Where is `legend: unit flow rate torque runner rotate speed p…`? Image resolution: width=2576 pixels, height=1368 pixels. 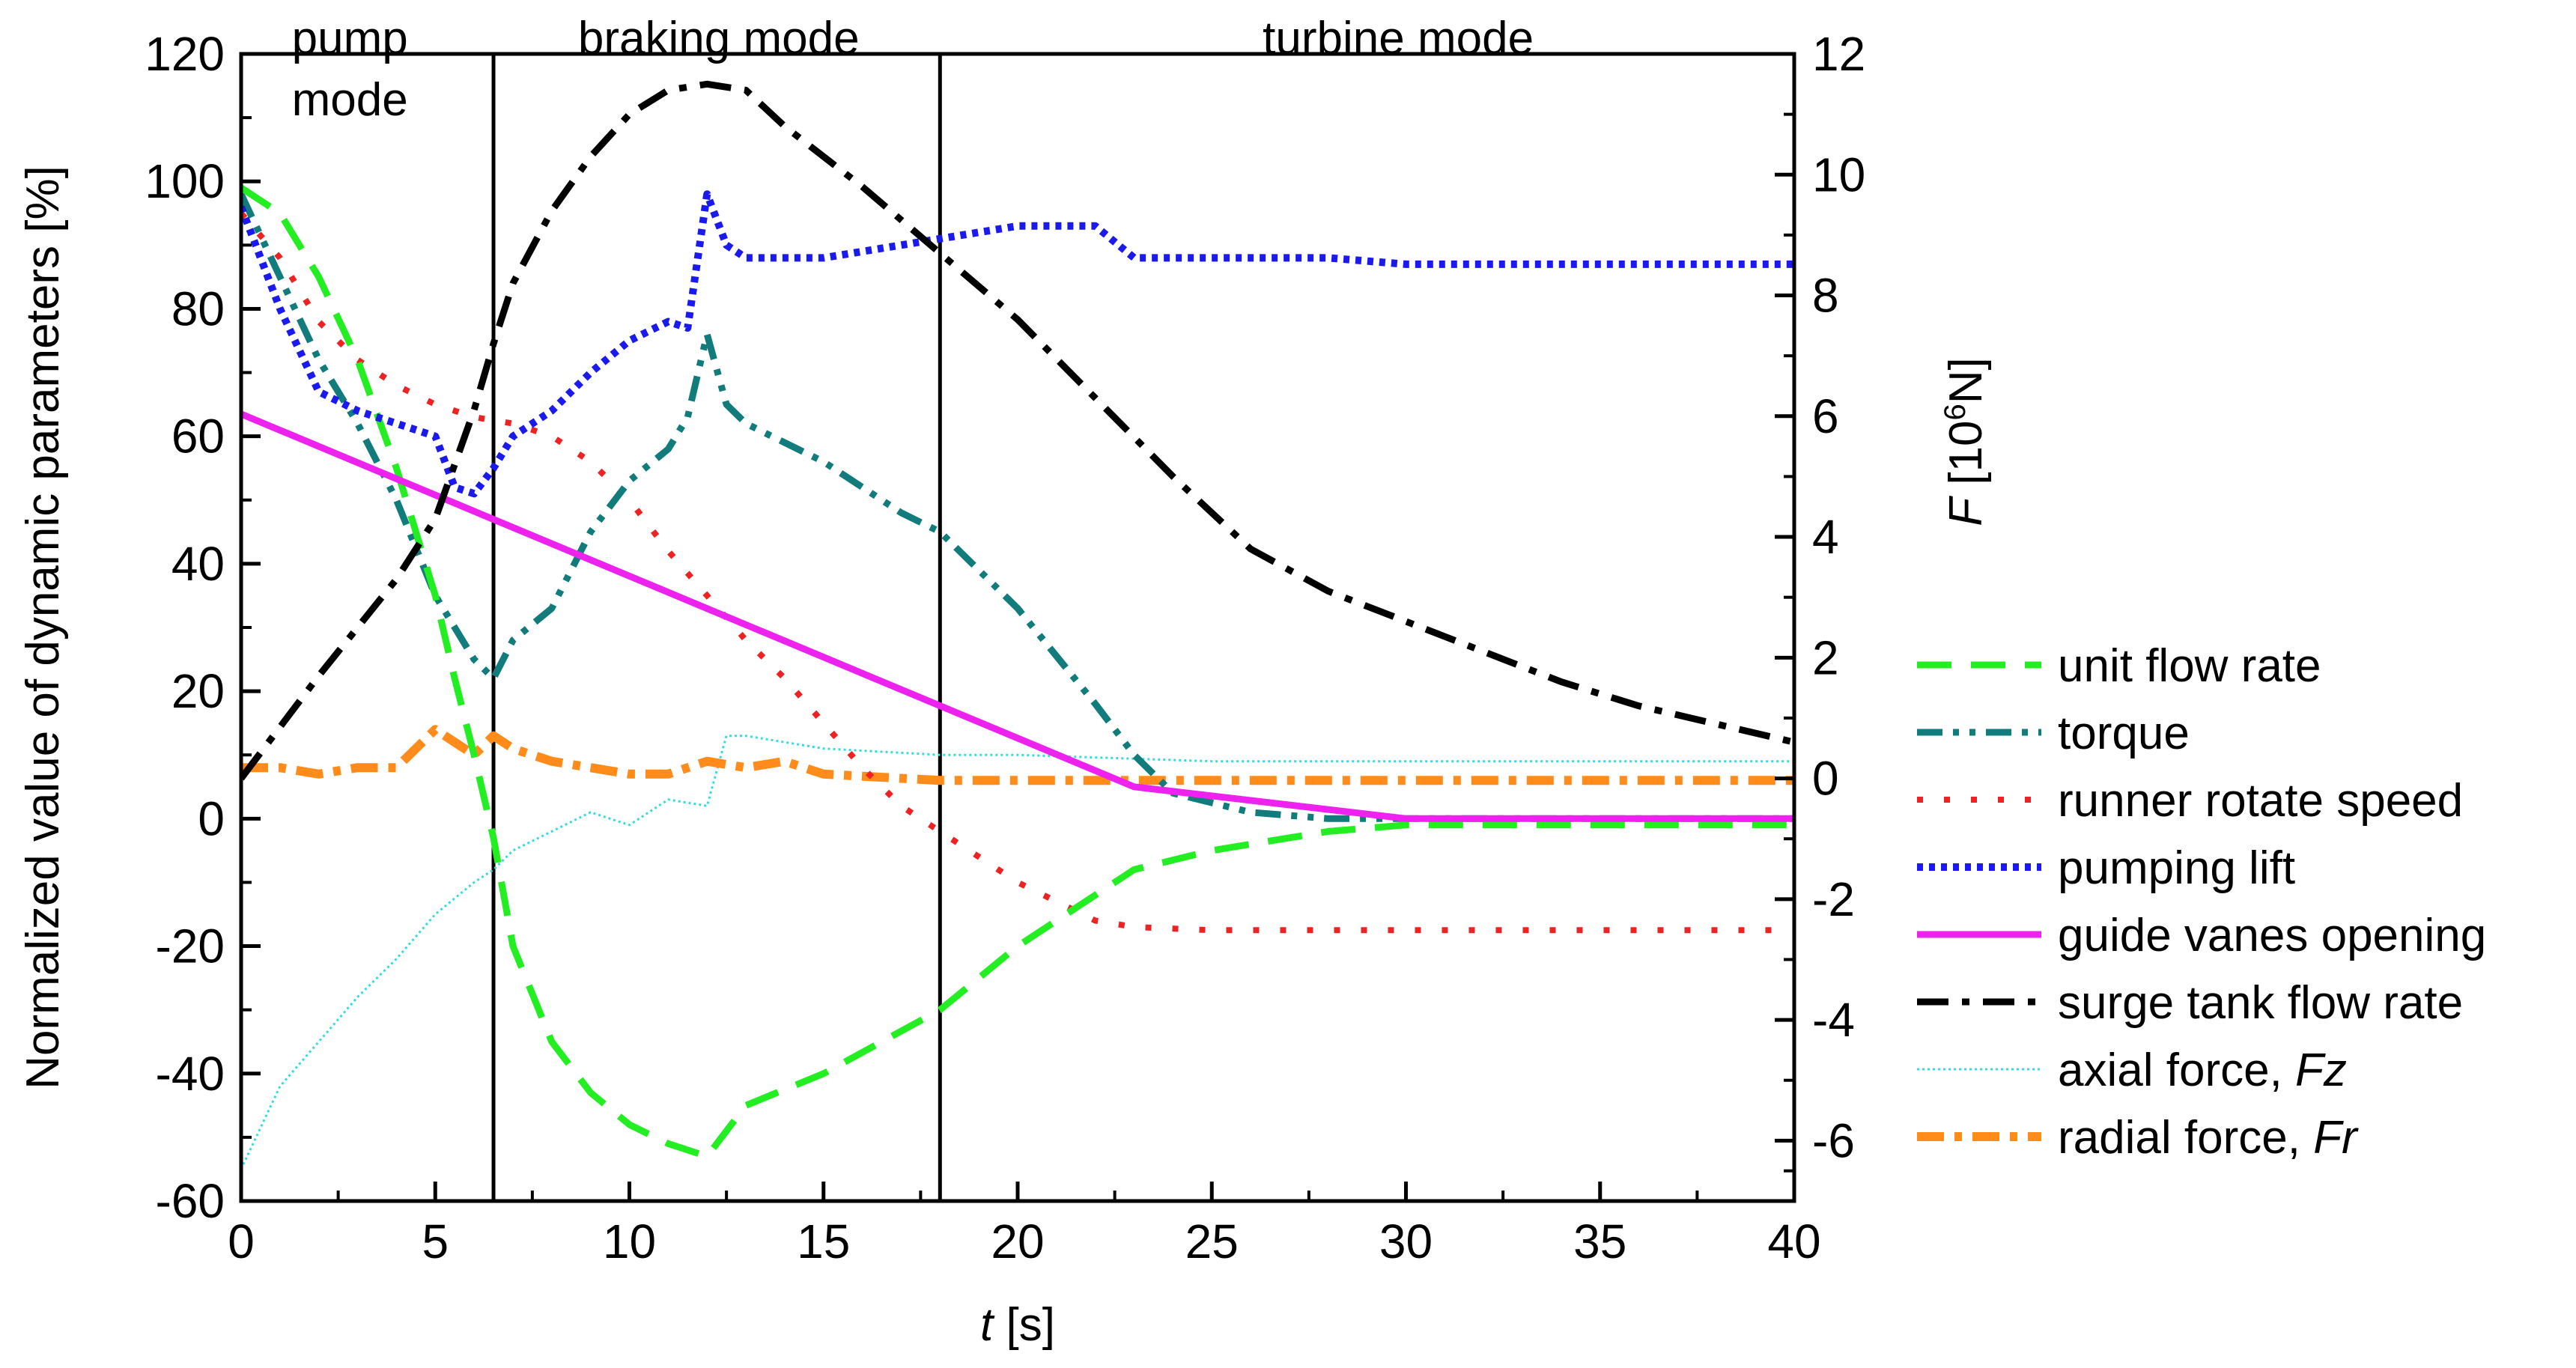 legend: unit flow rate torque runner rotate speed p… is located at coordinates (2201, 902).